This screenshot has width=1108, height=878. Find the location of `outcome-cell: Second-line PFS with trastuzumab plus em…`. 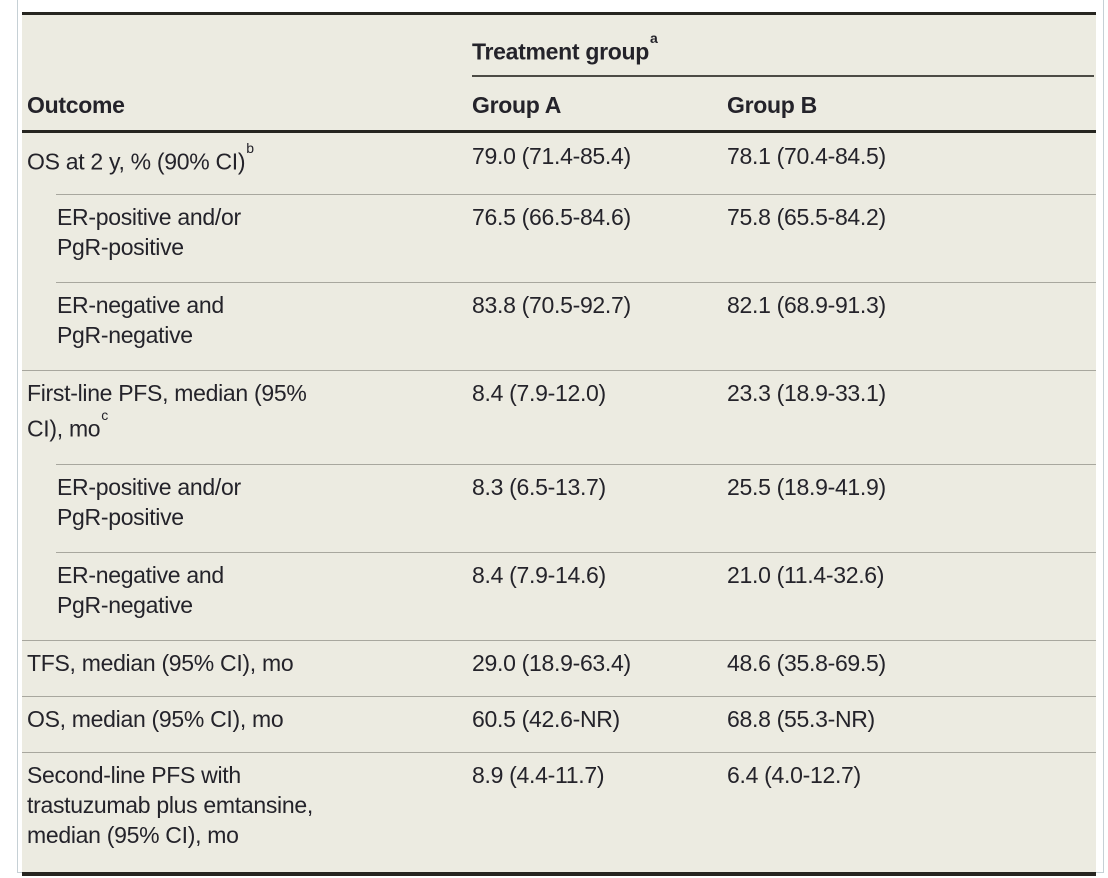

outcome-cell: Second-line PFS with trastuzumab plus em… is located at coordinates (247, 812).